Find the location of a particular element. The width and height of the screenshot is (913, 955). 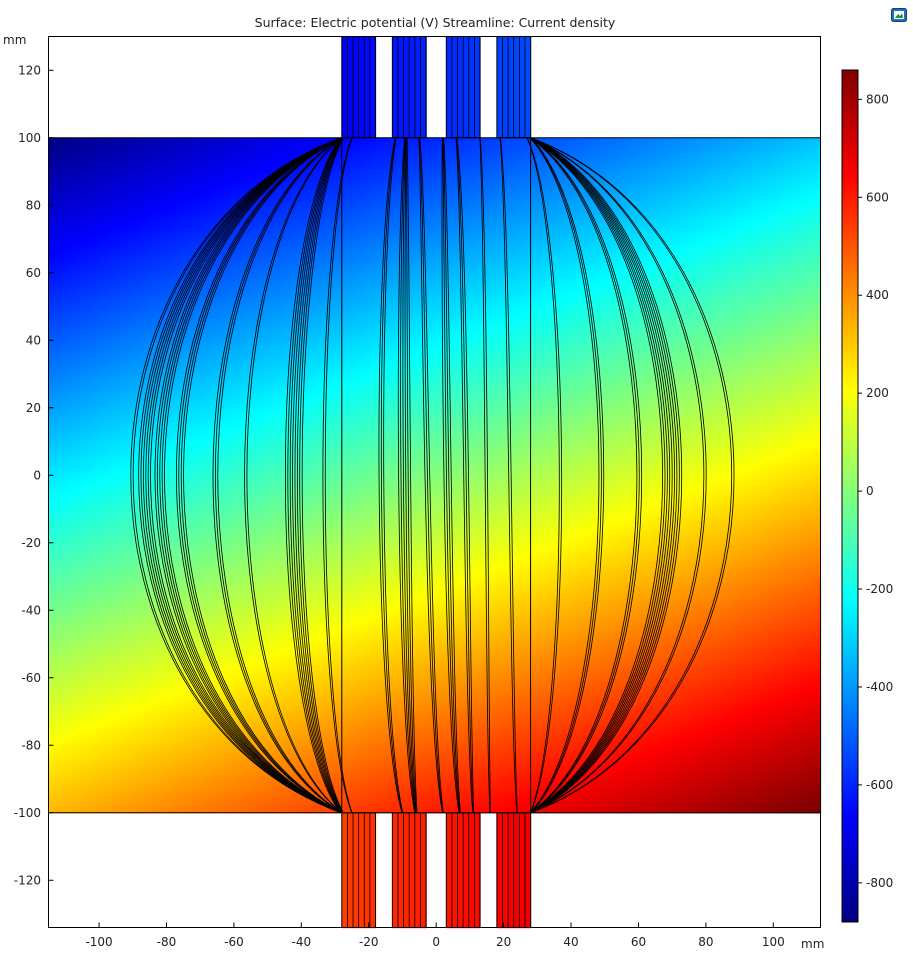

y-axis: 120 100 80 60 40 20 0 -20 -40 -60 -80 -100 -120 is located at coordinates (34, 475).